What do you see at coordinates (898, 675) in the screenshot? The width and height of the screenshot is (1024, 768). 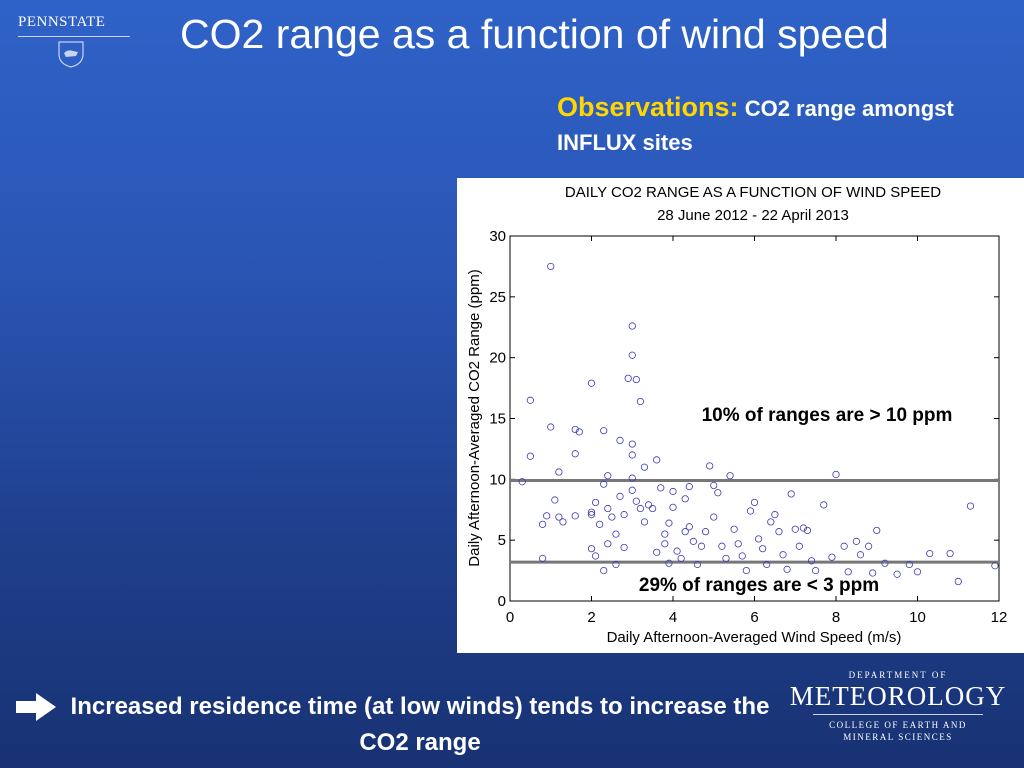 I see `logo-department: DEPARTMENT OF` at bounding box center [898, 675].